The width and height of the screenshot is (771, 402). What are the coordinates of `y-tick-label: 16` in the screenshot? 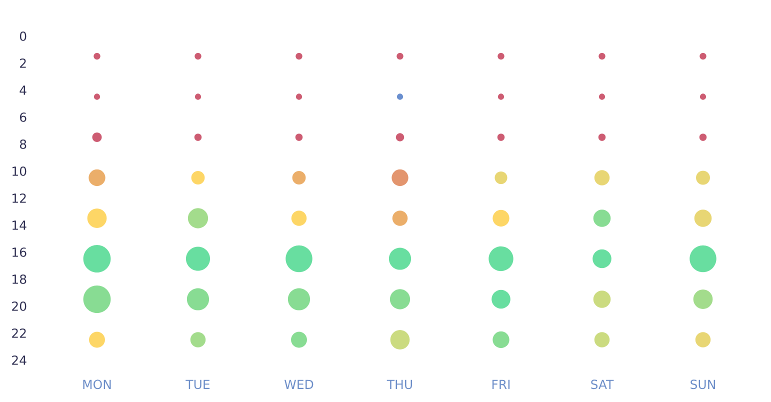 It's located at (19, 252).